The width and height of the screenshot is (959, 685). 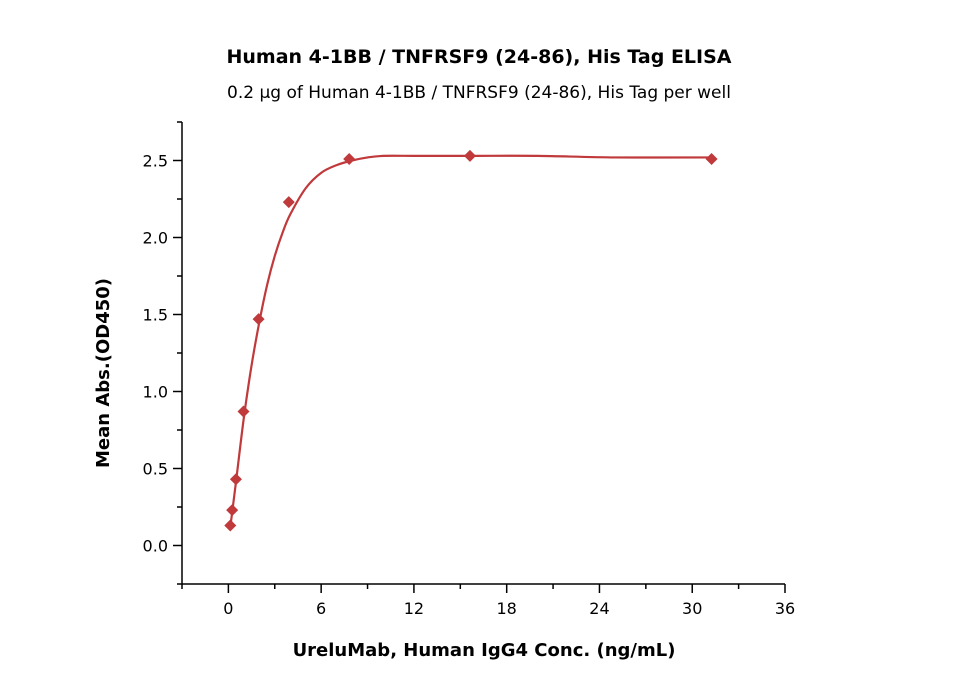 What do you see at coordinates (507, 608) in the screenshot?
I see `x-tick-label: 18` at bounding box center [507, 608].